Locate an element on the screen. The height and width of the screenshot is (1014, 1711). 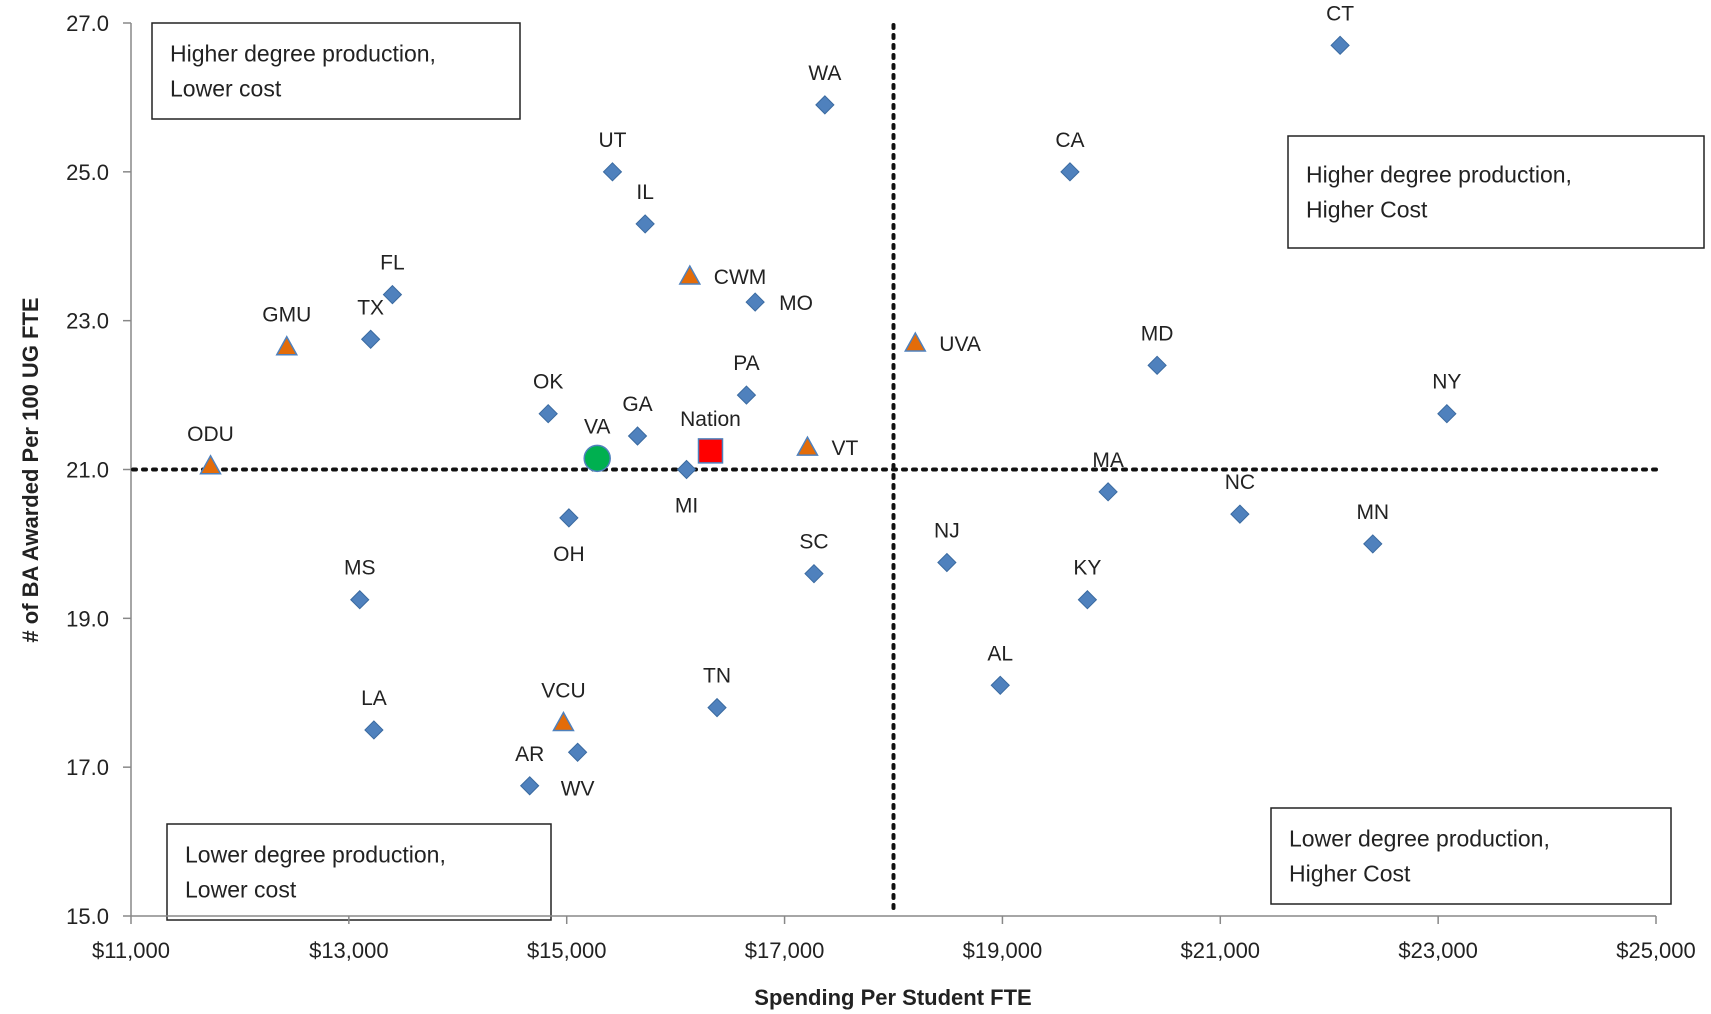
point-nc is located at coordinates (1240, 514).